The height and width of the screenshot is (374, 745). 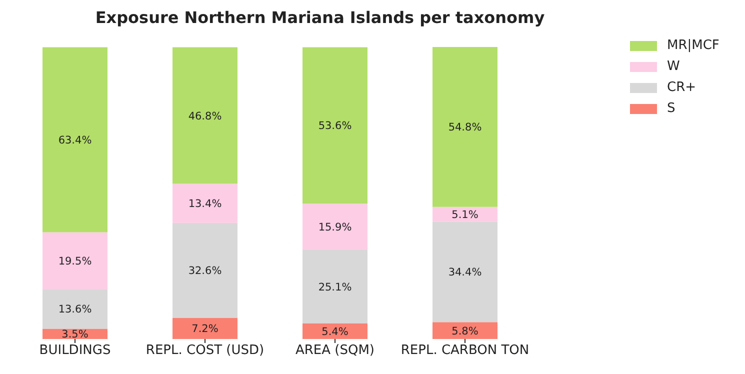 What do you see at coordinates (75, 350) in the screenshot?
I see `x-tick-label: BUILDINGS` at bounding box center [75, 350].